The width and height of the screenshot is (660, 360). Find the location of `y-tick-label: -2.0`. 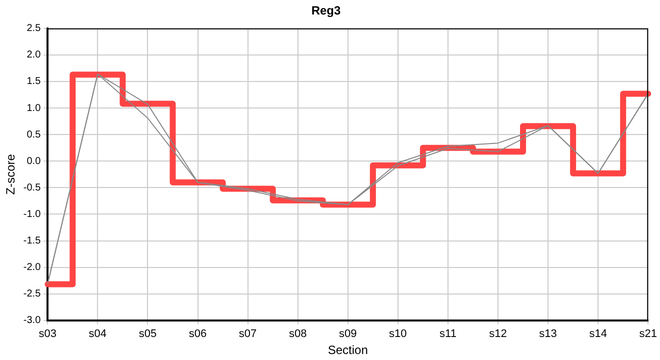

y-tick-label: -2.0 is located at coordinates (32, 268).